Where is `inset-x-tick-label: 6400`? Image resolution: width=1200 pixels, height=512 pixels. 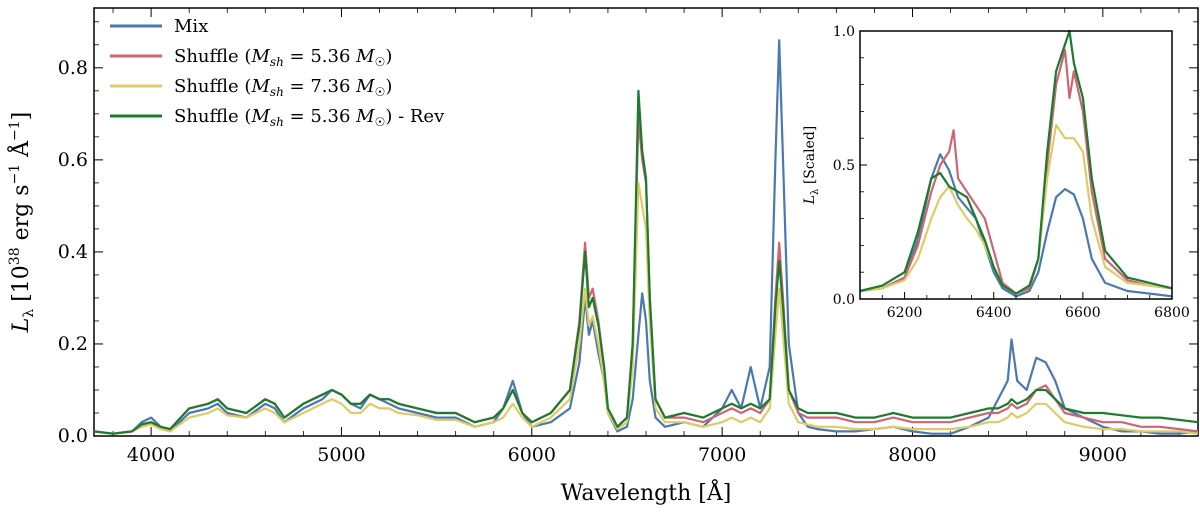 inset-x-tick-label: 6400 is located at coordinates (994, 313).